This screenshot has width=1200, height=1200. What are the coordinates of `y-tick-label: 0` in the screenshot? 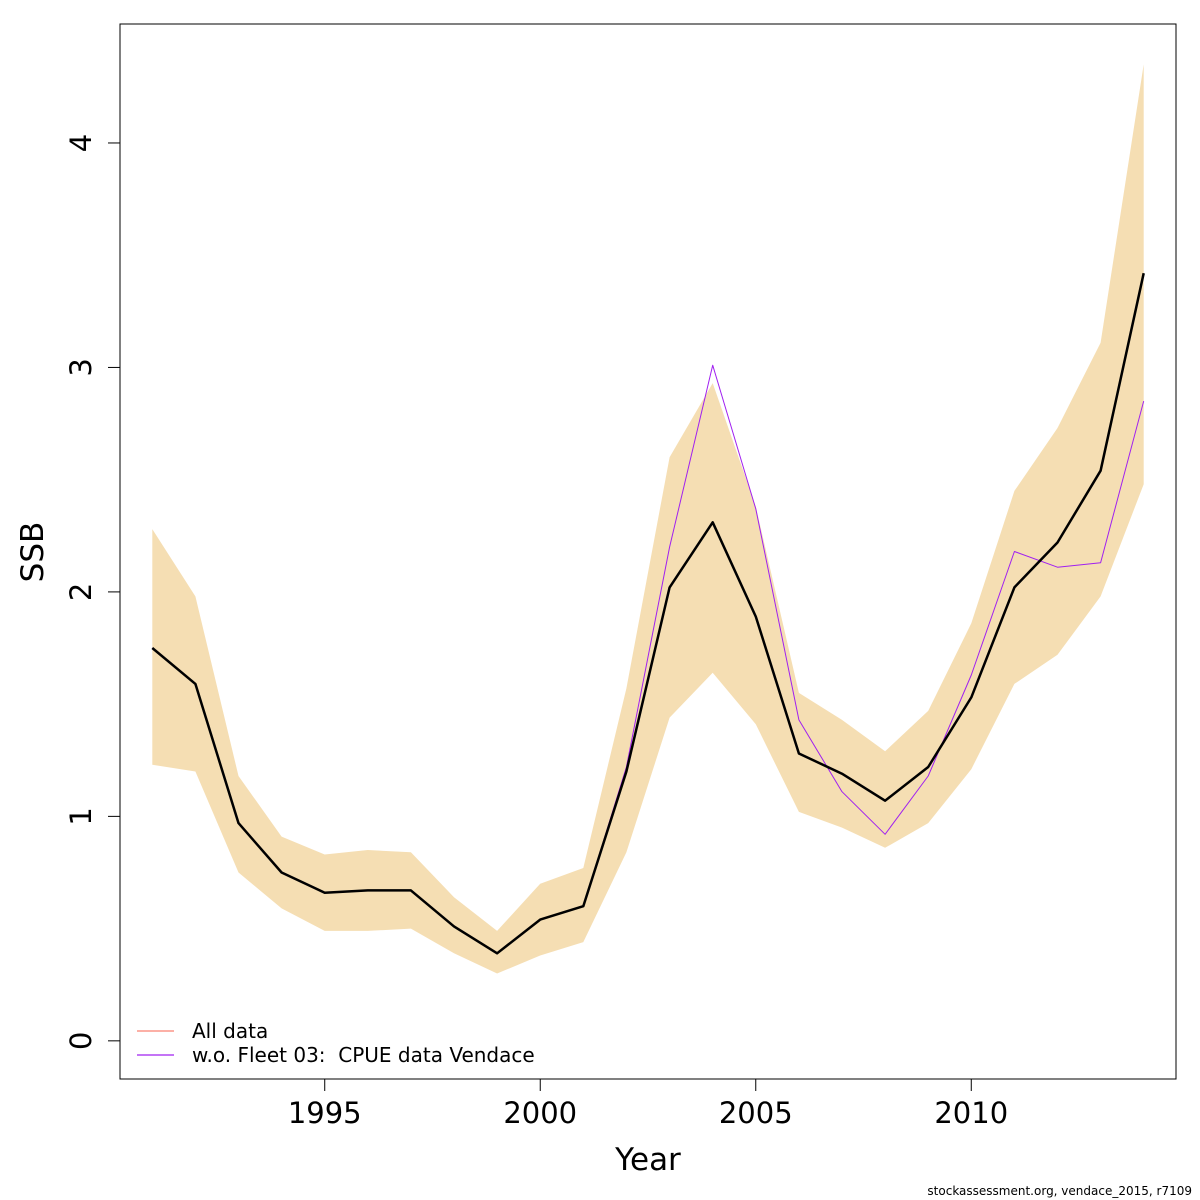 It's located at (81, 1041).